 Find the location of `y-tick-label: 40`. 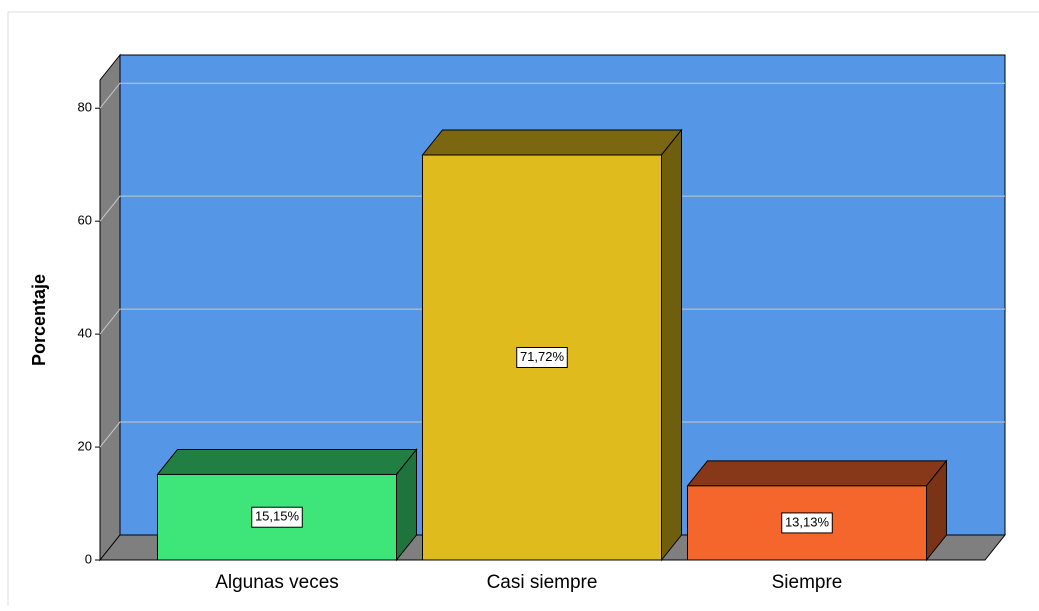

y-tick-label: 40 is located at coordinates (85, 333).